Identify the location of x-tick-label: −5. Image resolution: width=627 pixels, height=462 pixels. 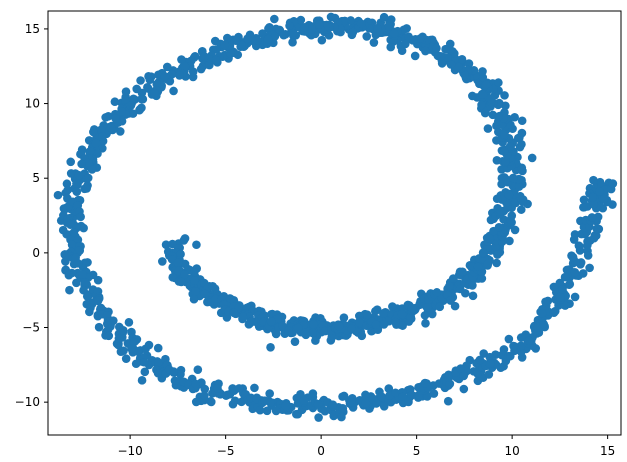
(226, 451).